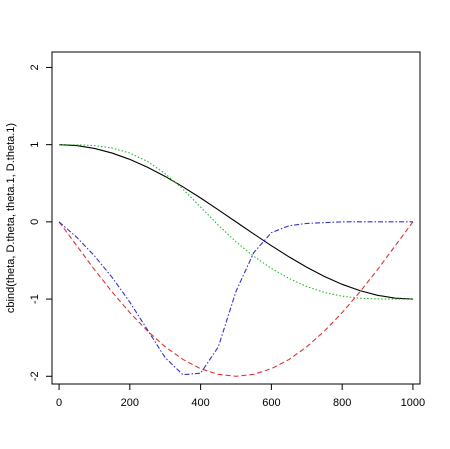 Image resolution: width=450 pixels, height=449 pixels. Describe the element at coordinates (200, 403) in the screenshot. I see `x-tick-label: 400` at that location.